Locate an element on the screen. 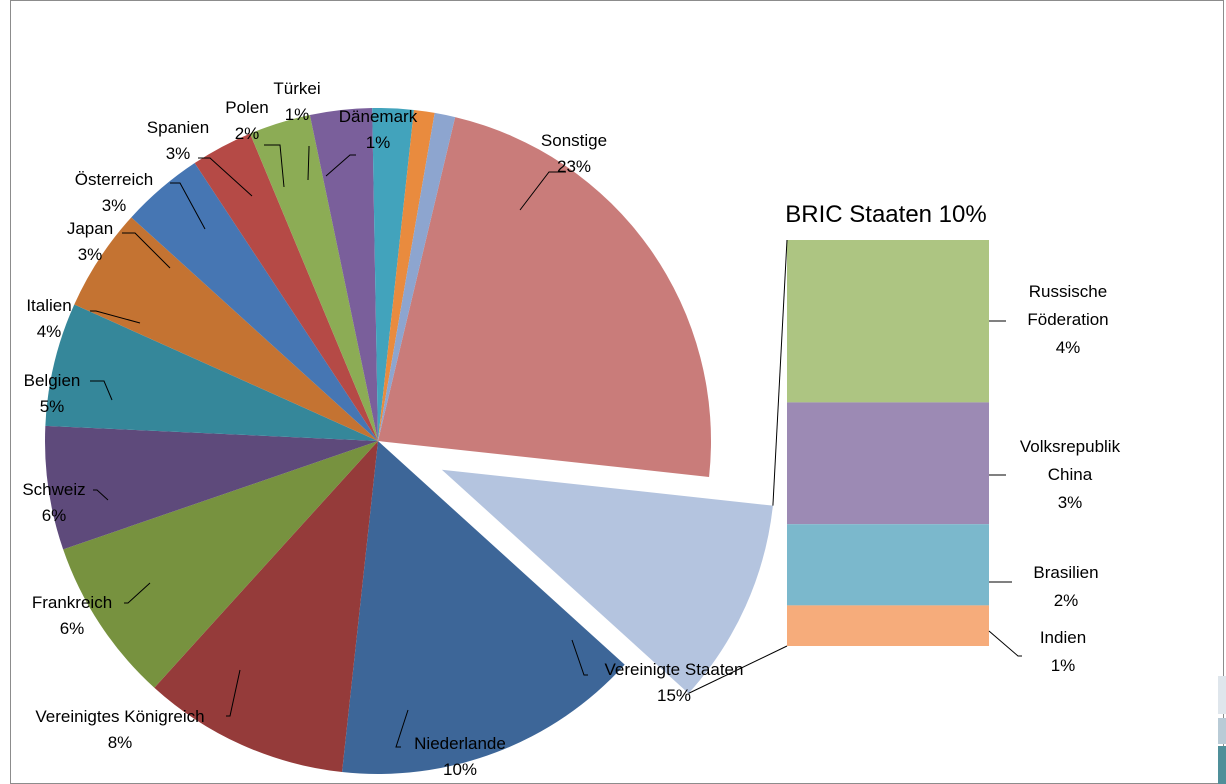 The height and width of the screenshot is (784, 1226). data-label-spanien-line: Spanien is located at coordinates (178, 127).